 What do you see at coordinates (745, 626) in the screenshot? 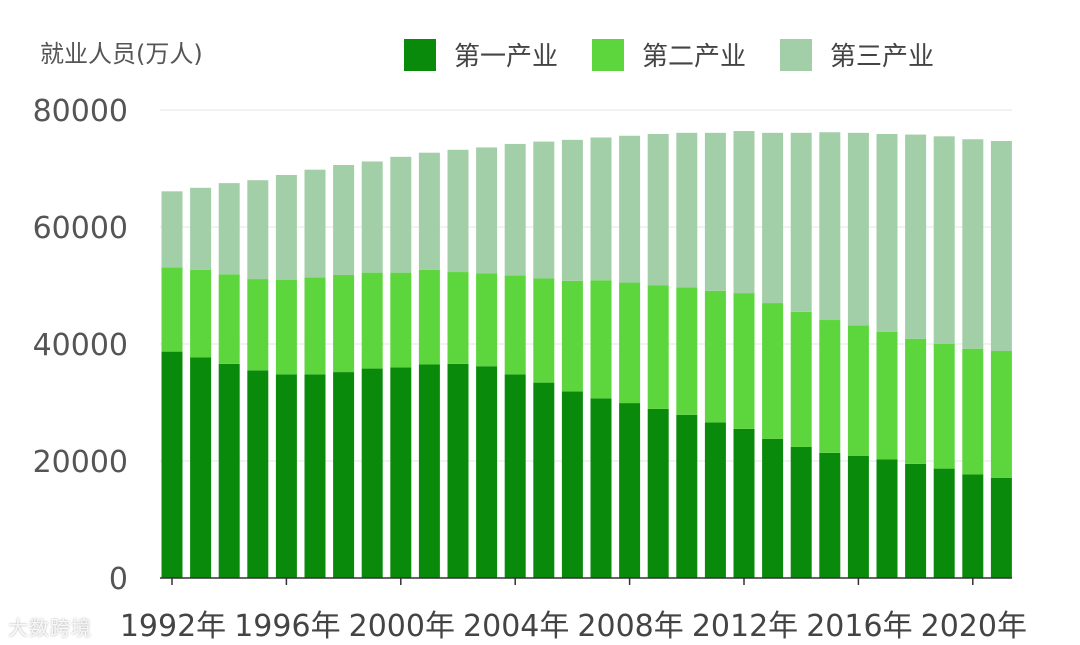
I see `x-tick-label: 2012年` at bounding box center [745, 626].